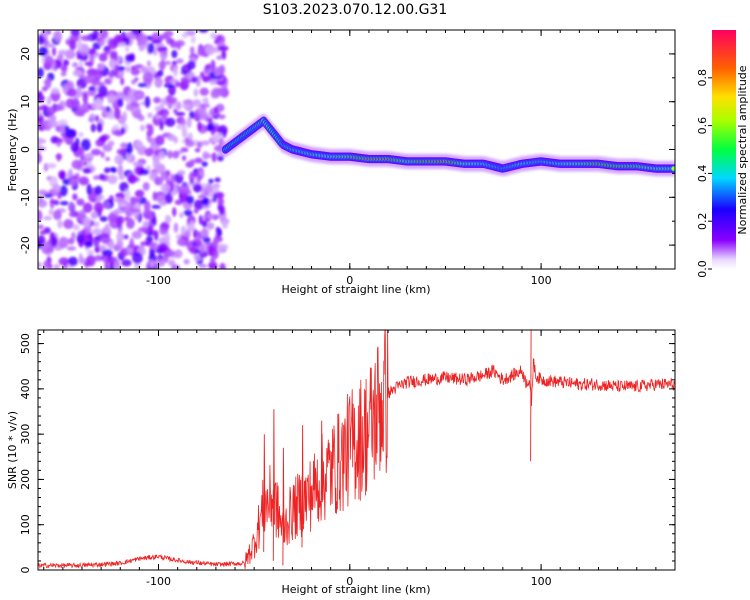  I want to click on y-tick-label: 500, so click(25, 343).